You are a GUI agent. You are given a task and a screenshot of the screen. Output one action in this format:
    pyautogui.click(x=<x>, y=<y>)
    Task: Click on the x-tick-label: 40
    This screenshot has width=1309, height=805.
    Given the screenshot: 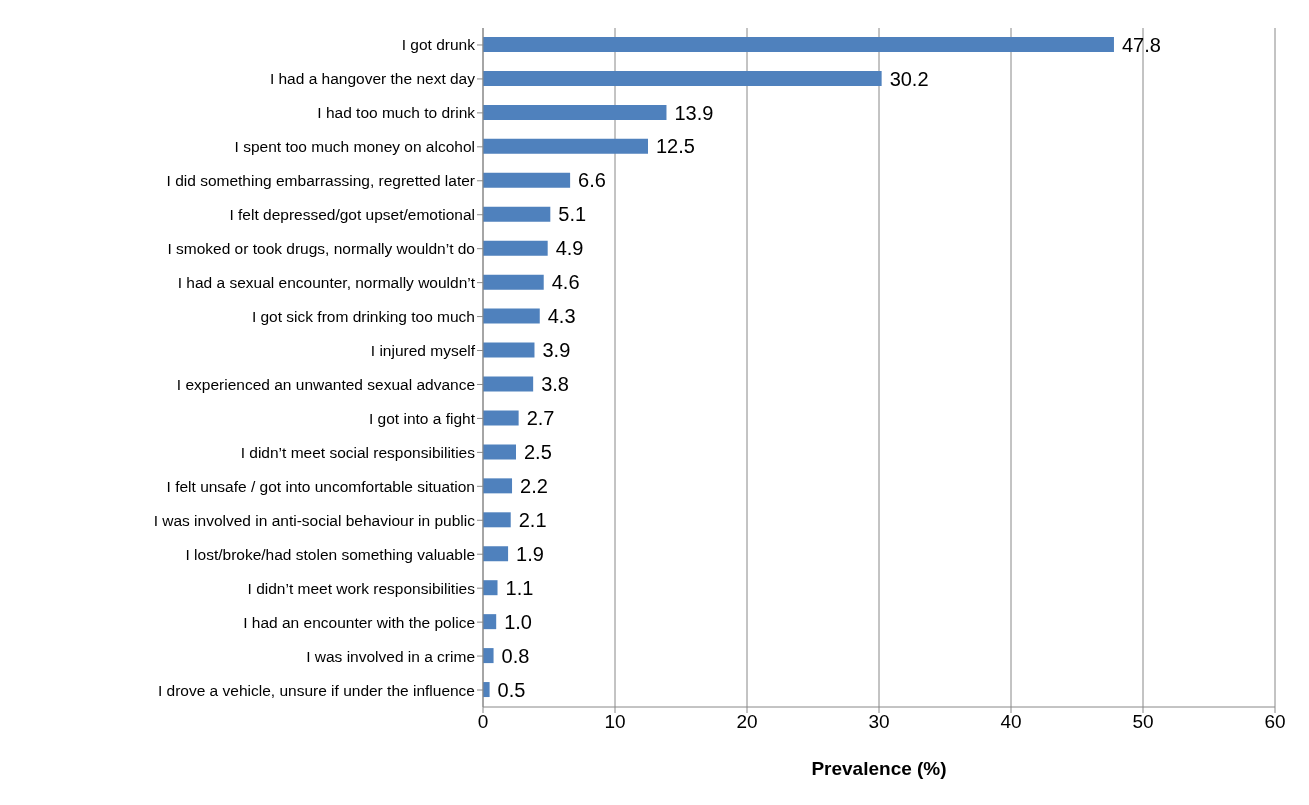 What is the action you would take?
    pyautogui.click(x=1011, y=722)
    